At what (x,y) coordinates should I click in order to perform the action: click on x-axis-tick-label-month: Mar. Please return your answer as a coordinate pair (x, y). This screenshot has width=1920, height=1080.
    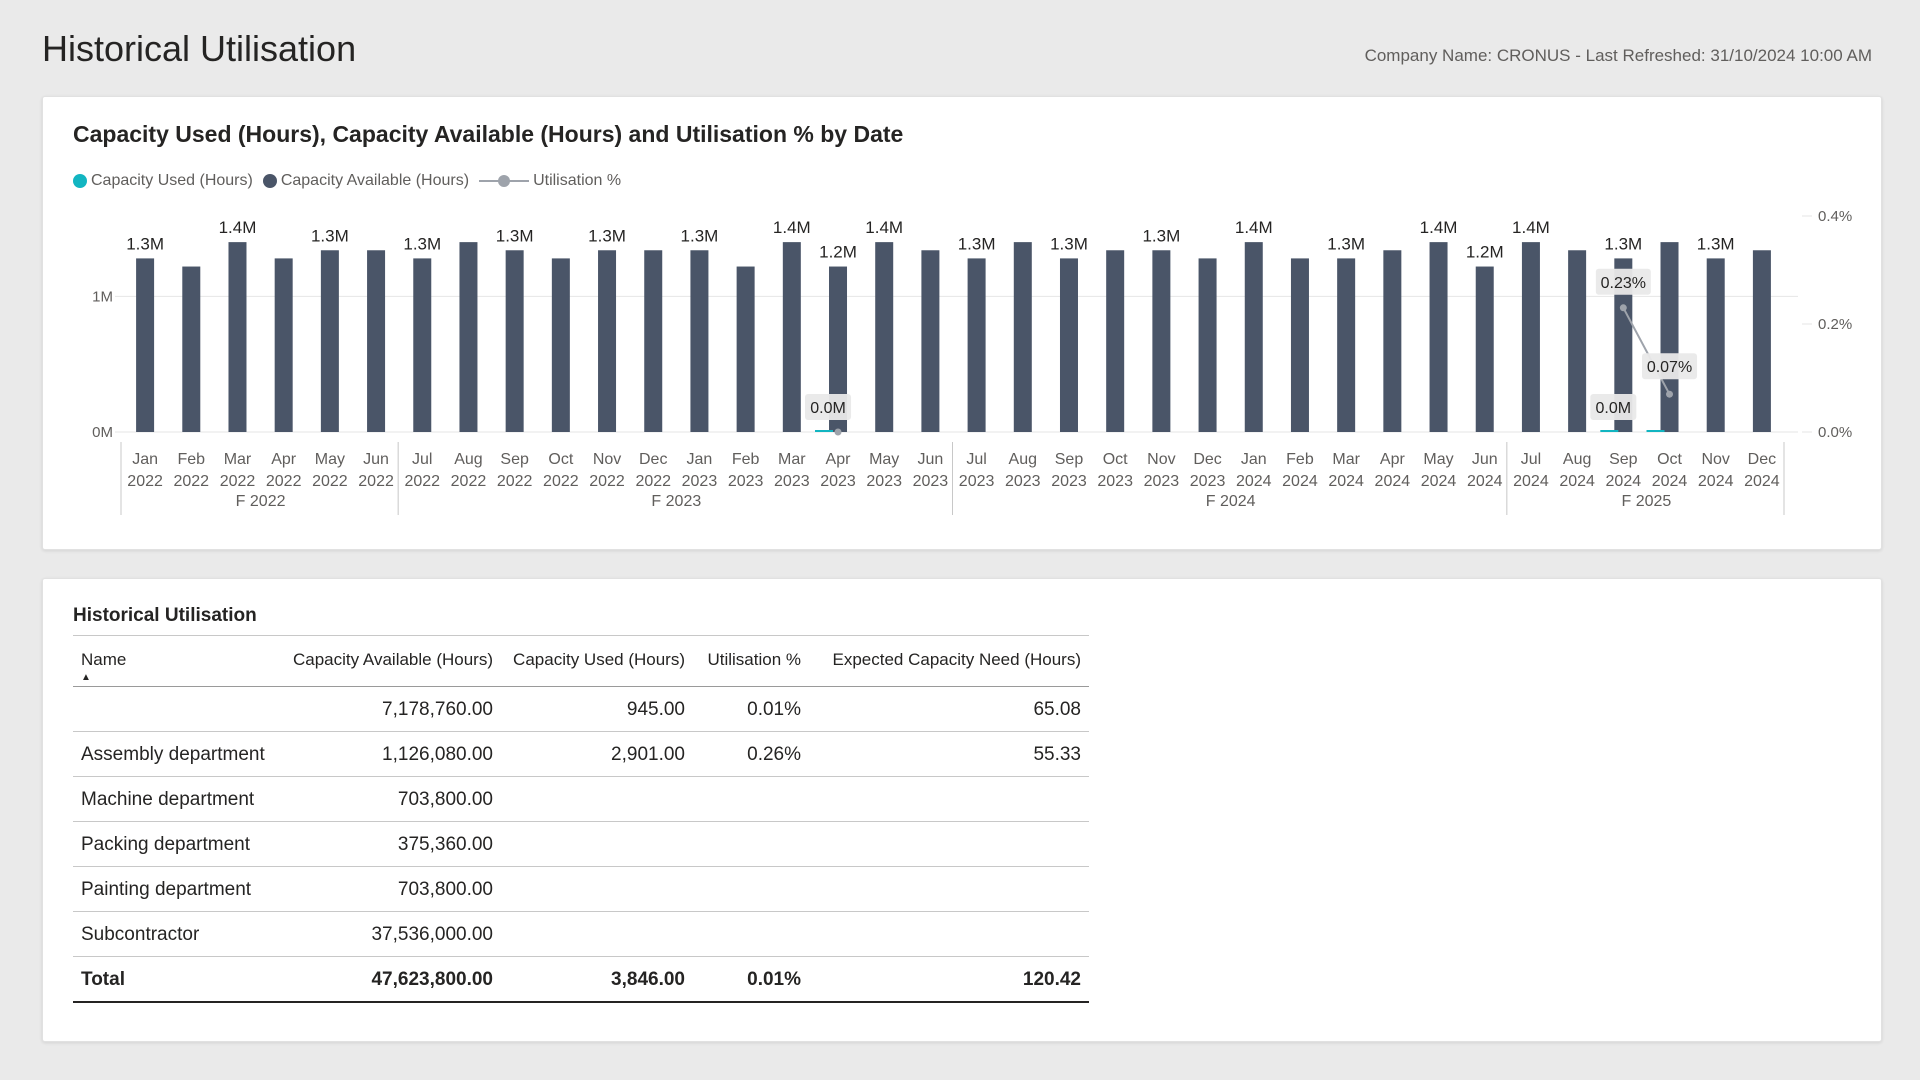
    Looking at the image, I should click on (238, 459).